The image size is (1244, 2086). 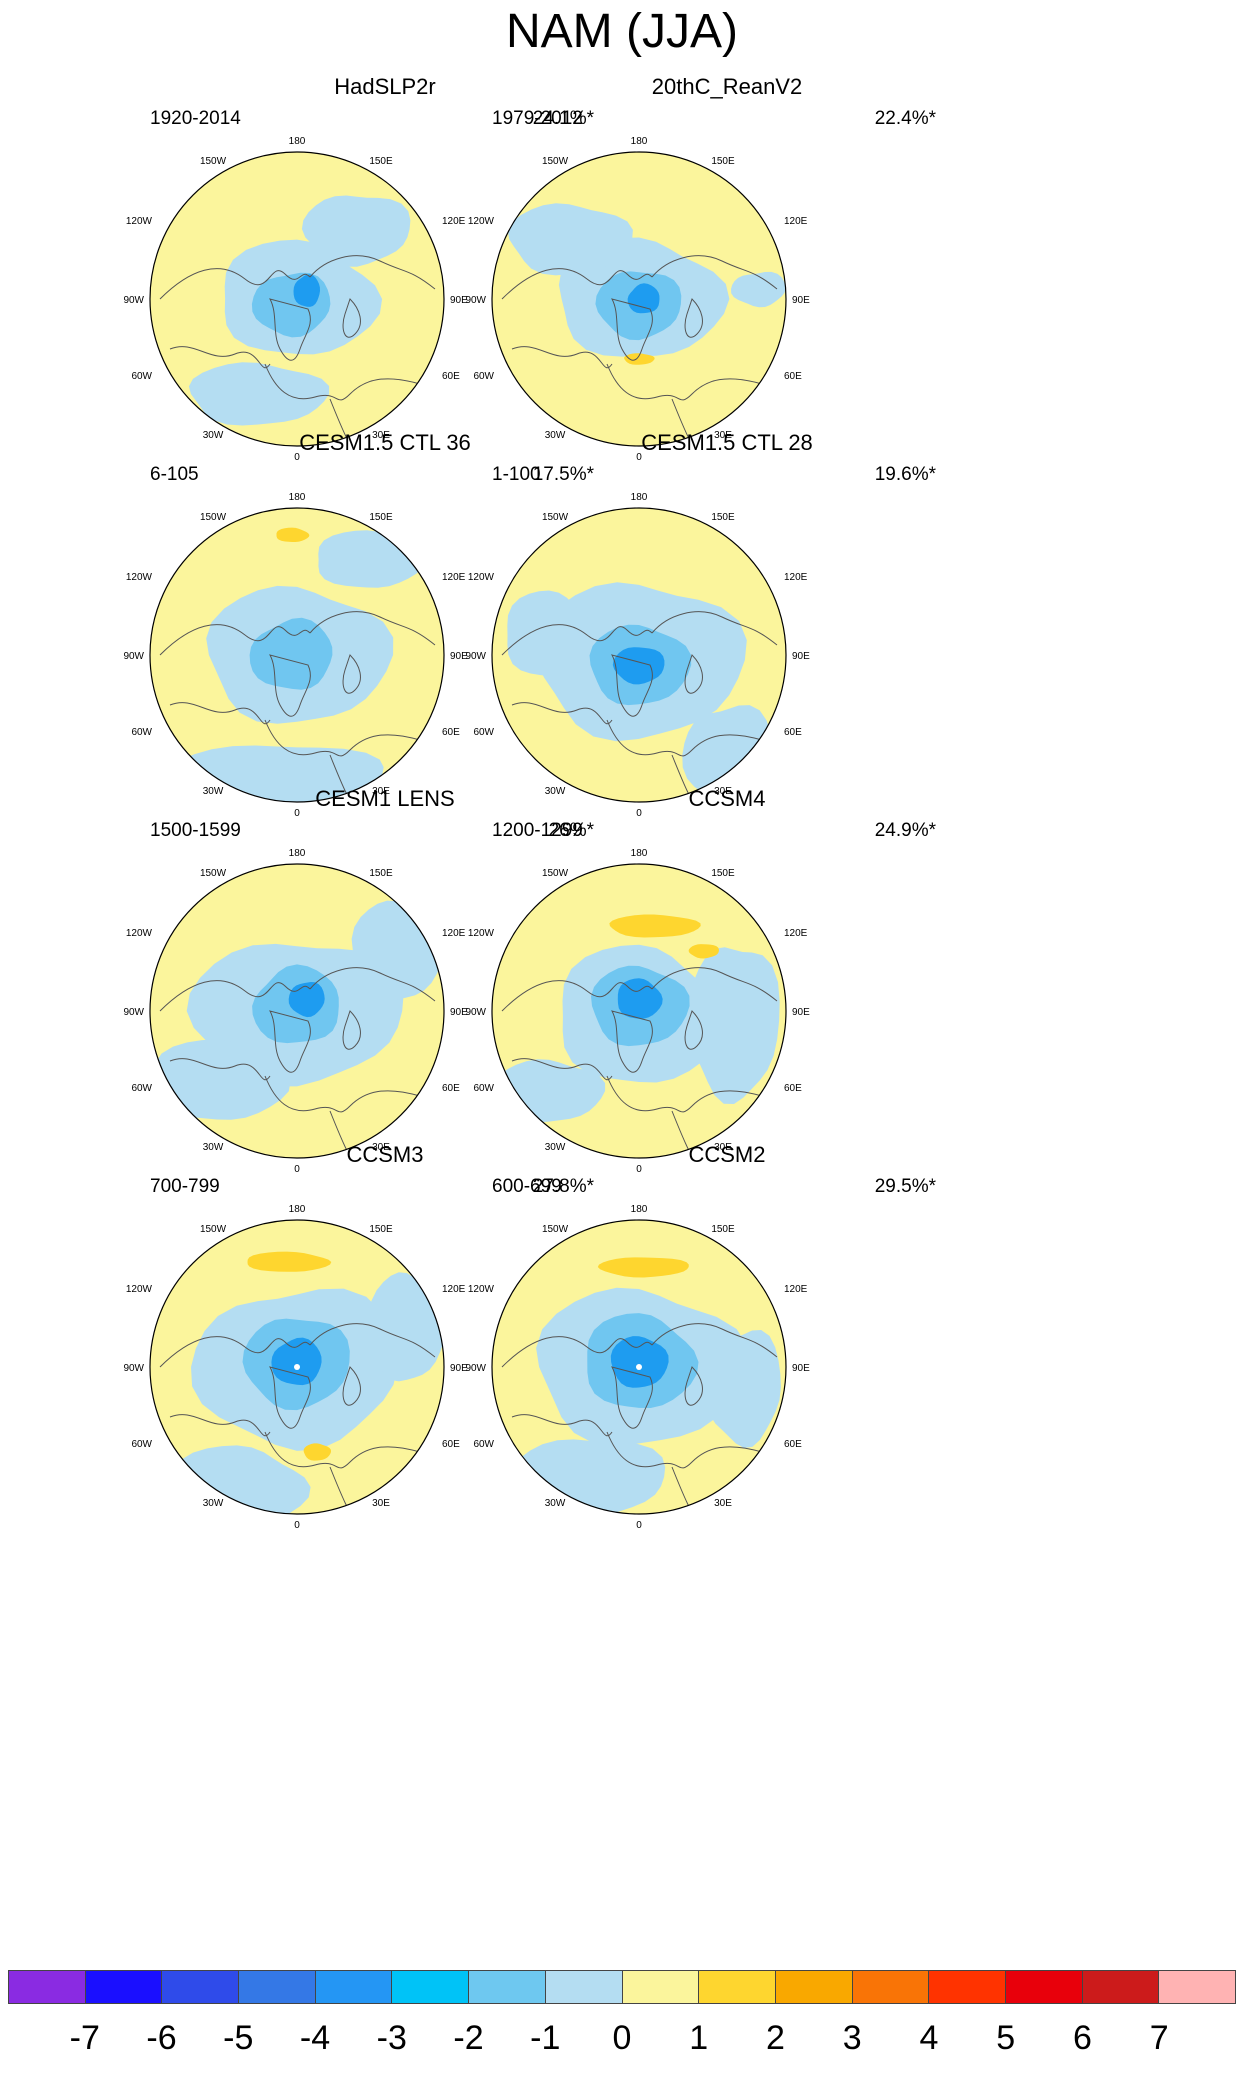 I want to click on panel-title: CESM1.5 CTL 36, so click(x=385, y=442).